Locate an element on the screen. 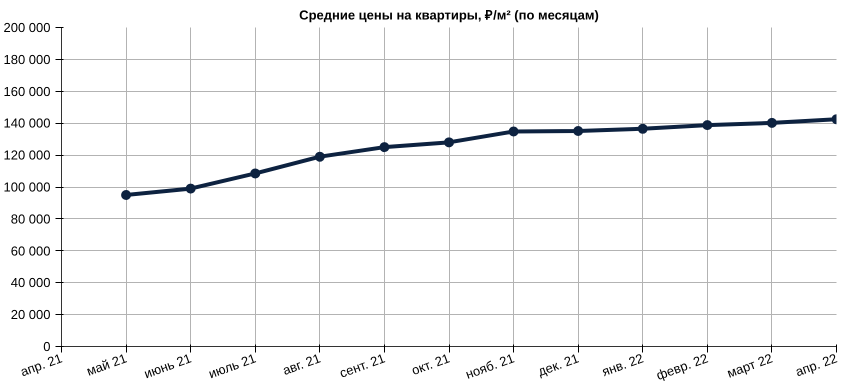  y-tick-label: 120 000 is located at coordinates (27, 155).